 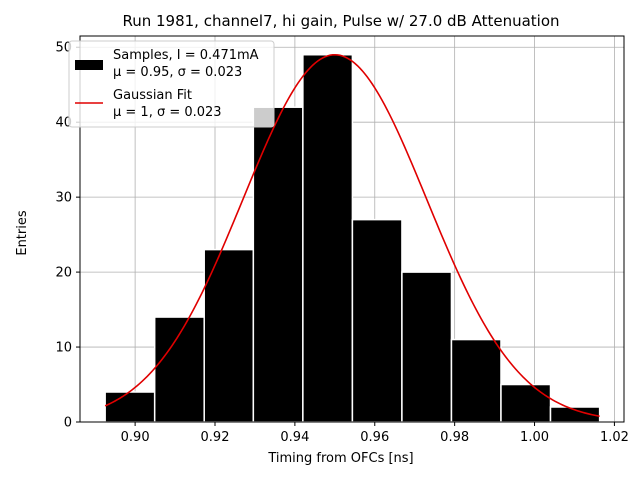 What do you see at coordinates (215, 437) in the screenshot?
I see `x-tick-label: 0.92` at bounding box center [215, 437].